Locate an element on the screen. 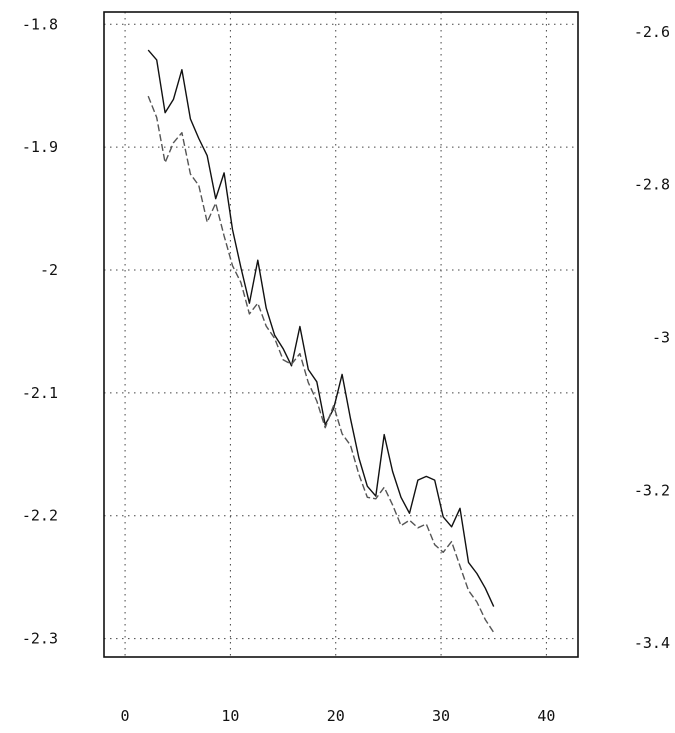  y-left-tick-label: -1.9 is located at coordinates (40, 147).